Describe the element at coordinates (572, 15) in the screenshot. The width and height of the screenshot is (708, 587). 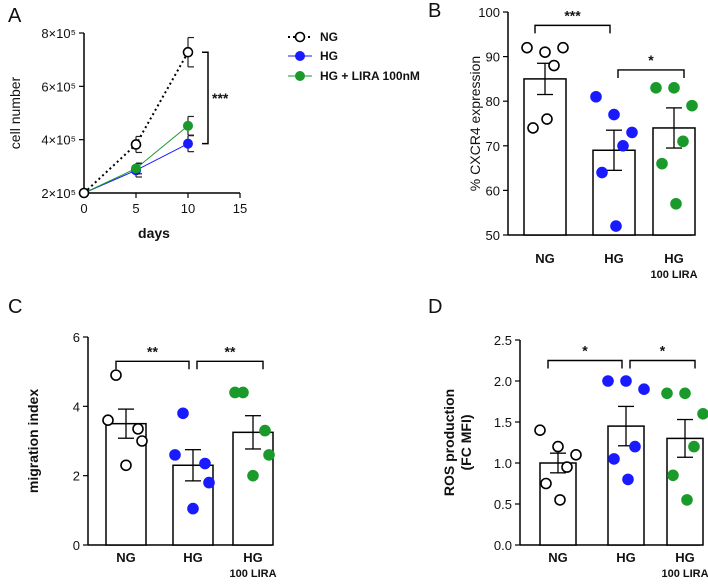
I see `significance-label: ***` at that location.